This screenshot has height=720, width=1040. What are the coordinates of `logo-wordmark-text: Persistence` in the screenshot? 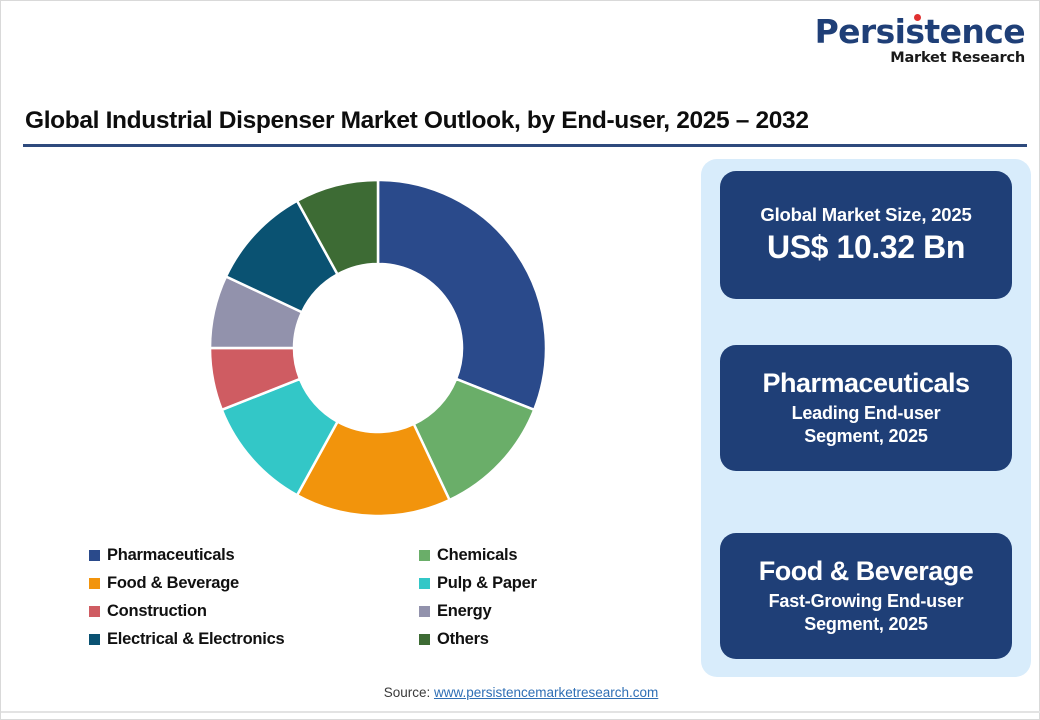 It's located at (920, 31).